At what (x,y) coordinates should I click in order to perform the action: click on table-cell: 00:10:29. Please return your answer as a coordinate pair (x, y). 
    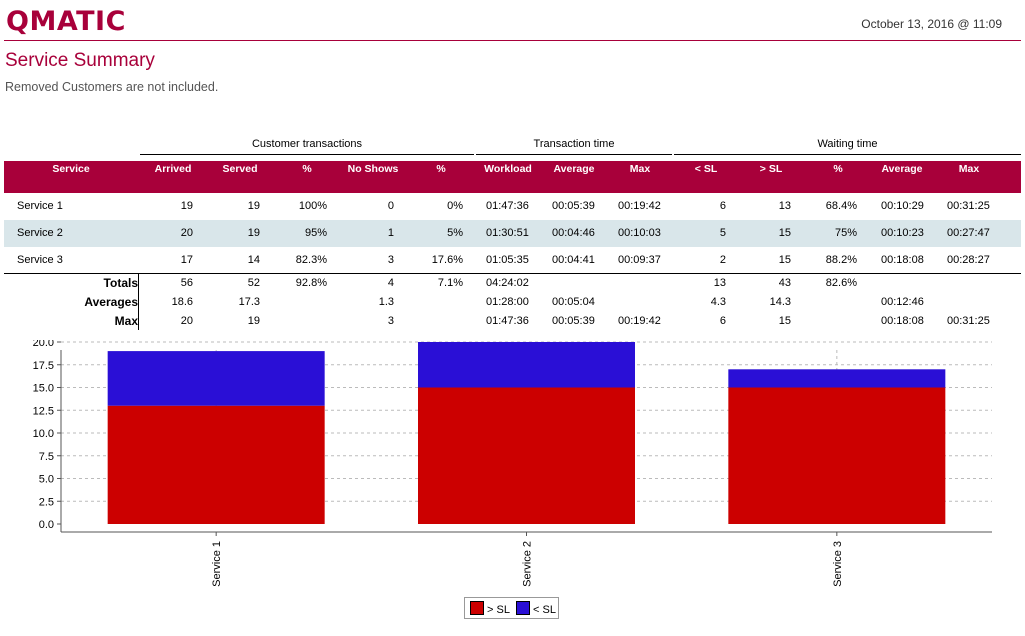
    Looking at the image, I should click on (902, 206).